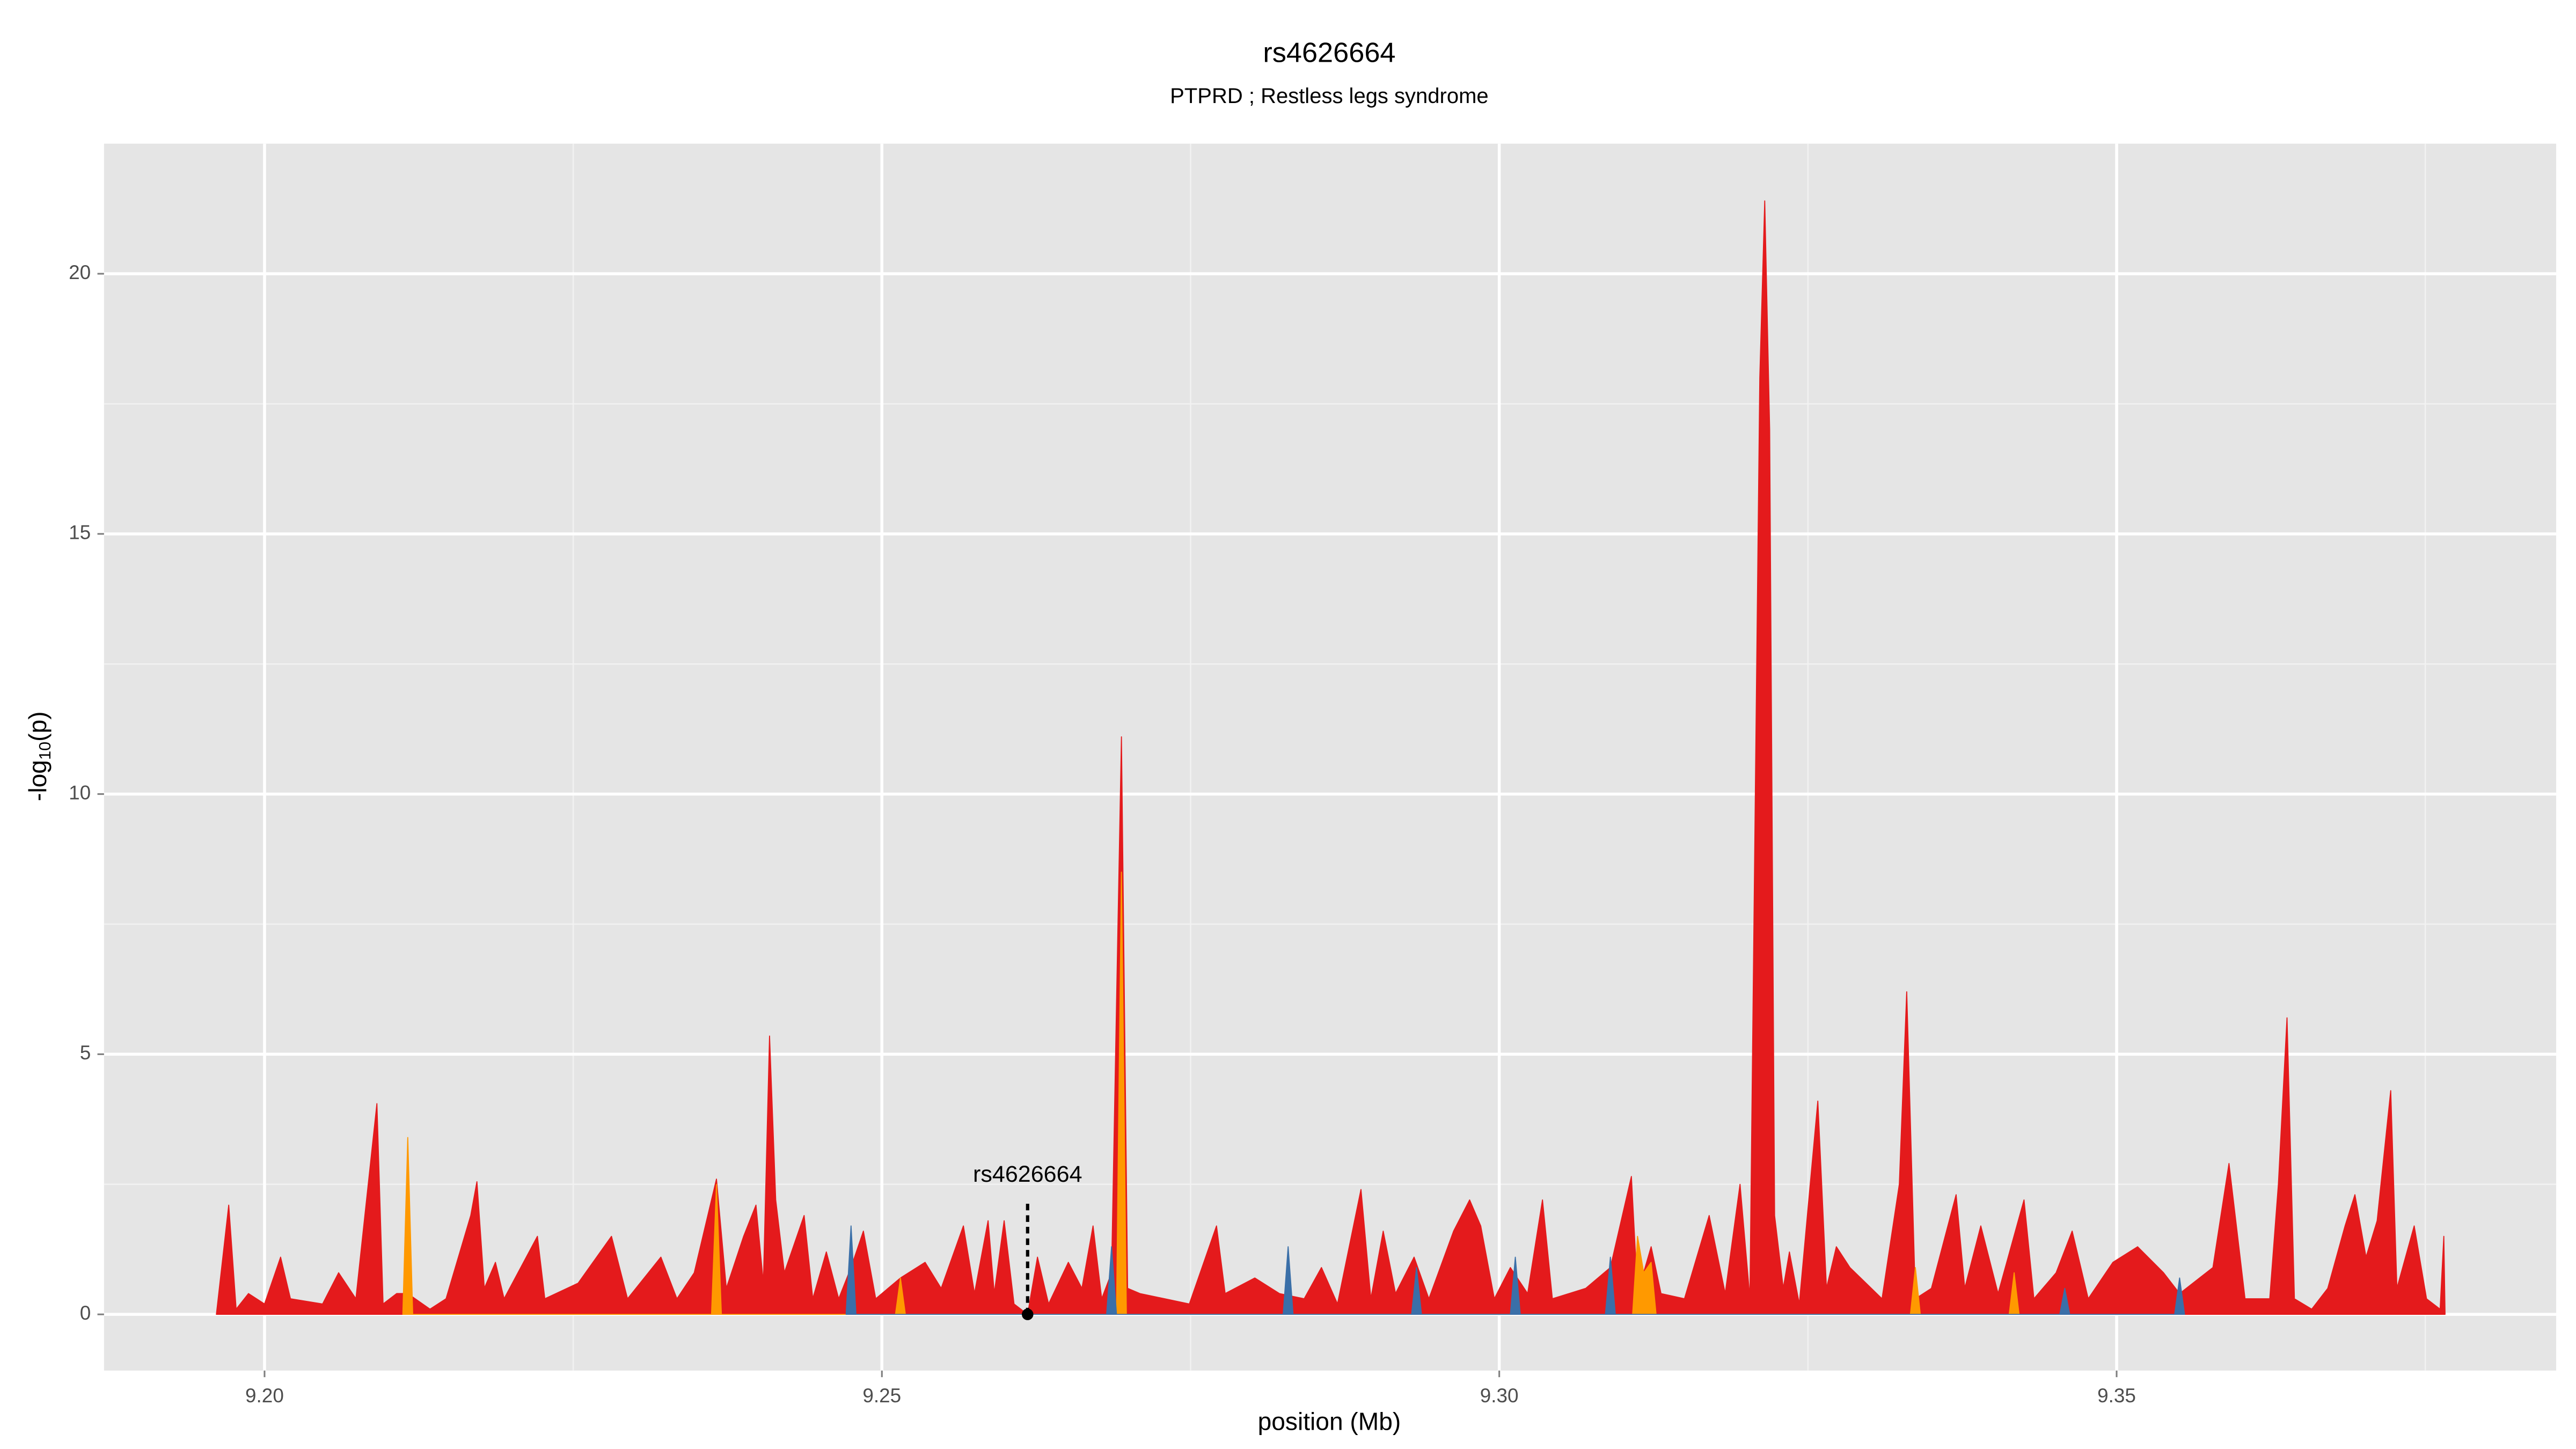 The image size is (2576, 1449). Describe the element at coordinates (85, 1053) in the screenshot. I see `y-tick-label: 5` at that location.